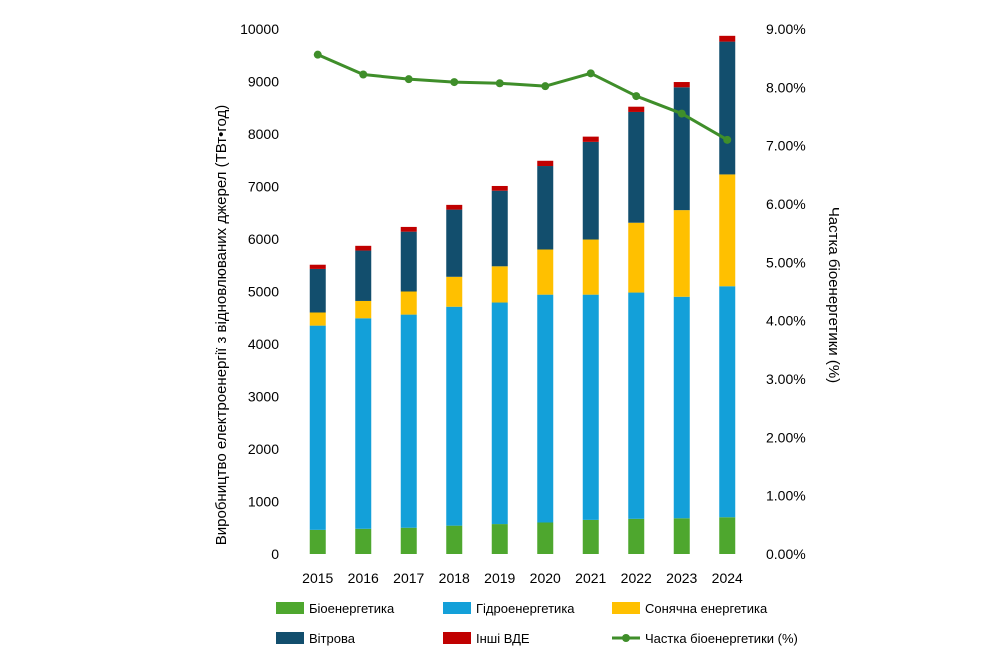  What do you see at coordinates (408, 578) in the screenshot?
I see `x-tick-label: 2017` at bounding box center [408, 578].